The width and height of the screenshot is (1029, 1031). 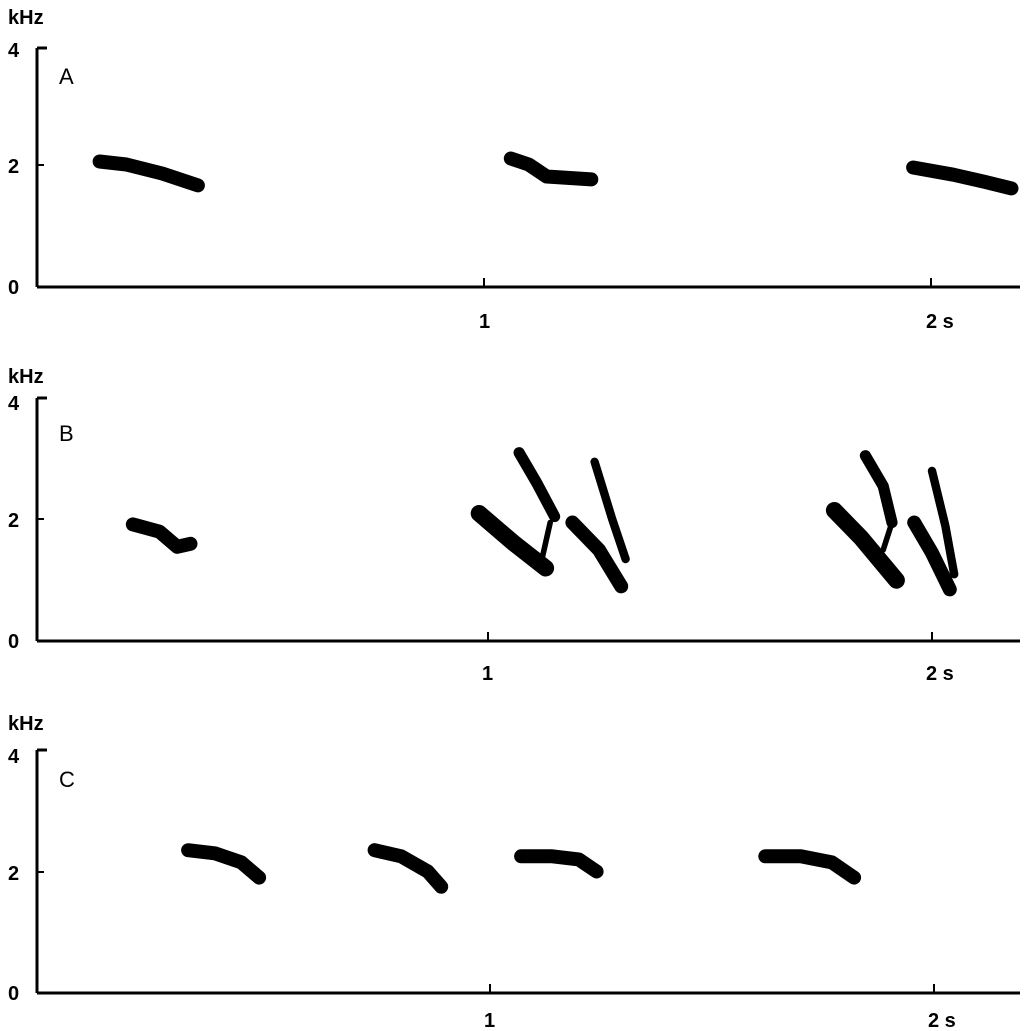 What do you see at coordinates (67, 779) in the screenshot?
I see `panel-label: C` at bounding box center [67, 779].